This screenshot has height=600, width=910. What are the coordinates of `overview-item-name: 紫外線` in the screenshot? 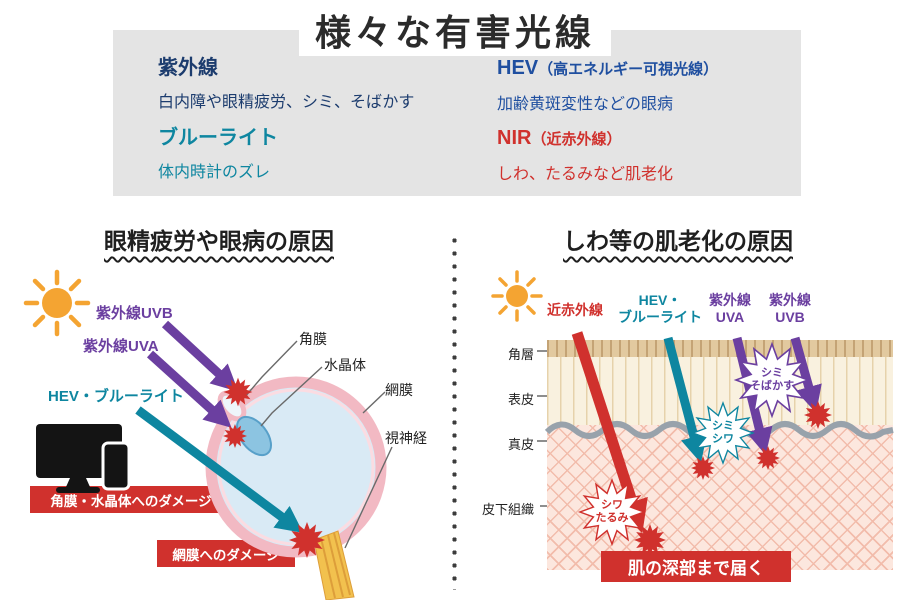 It's located at (286, 68).